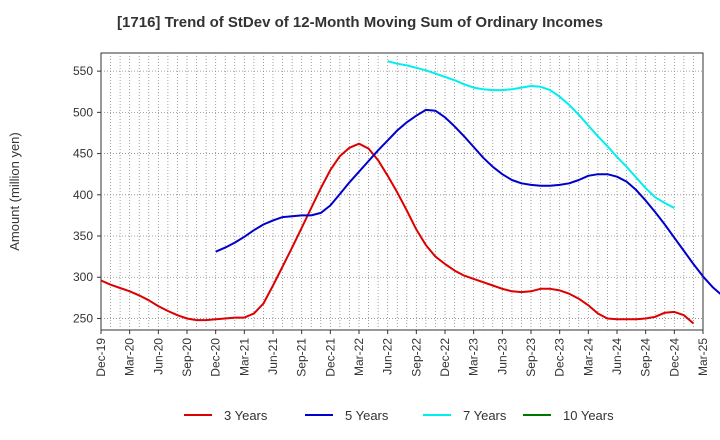 The image size is (720, 440). What do you see at coordinates (216, 357) in the screenshot?
I see `x-tick-label: Dec-20` at bounding box center [216, 357].